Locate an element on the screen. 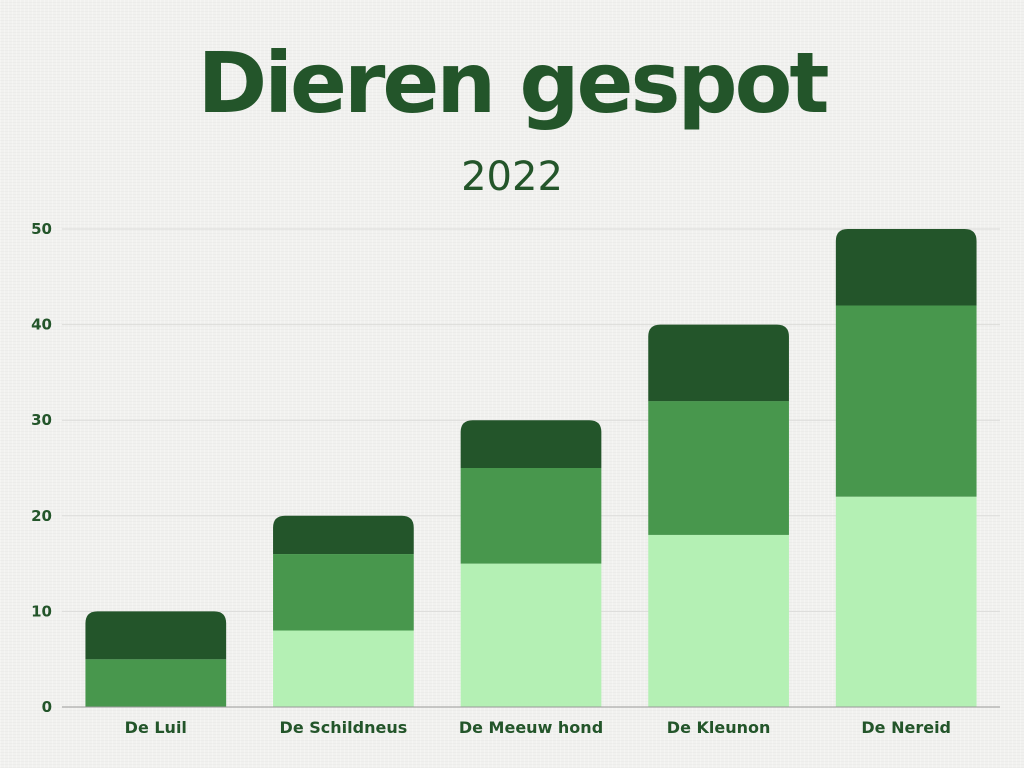  y-tick-label: 30 is located at coordinates (41, 420).